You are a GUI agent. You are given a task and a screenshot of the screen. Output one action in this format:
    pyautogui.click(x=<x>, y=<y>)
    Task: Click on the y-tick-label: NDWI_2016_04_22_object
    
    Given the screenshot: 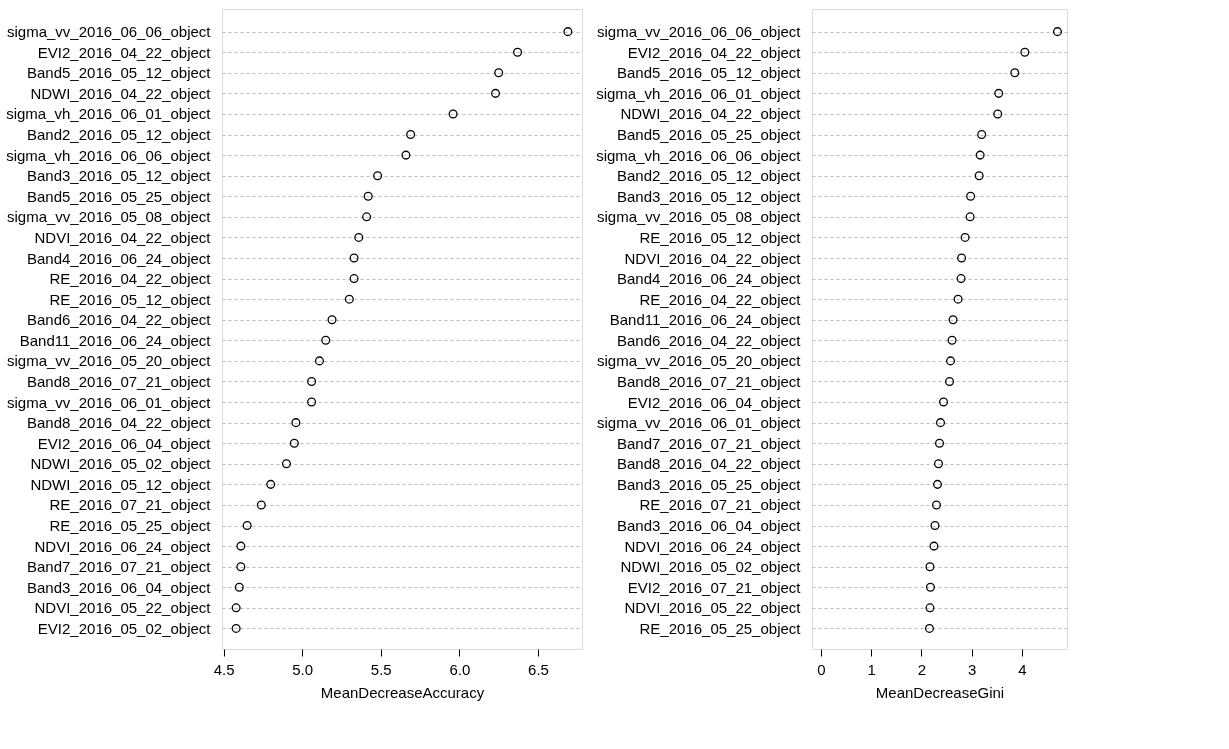 What is the action you would take?
    pyautogui.click(x=121, y=93)
    